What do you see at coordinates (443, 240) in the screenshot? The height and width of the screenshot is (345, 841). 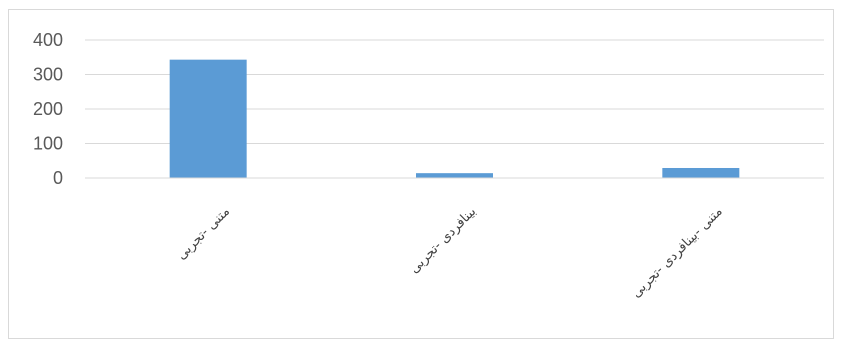 I see `x-tick-label: بینافردی -تجربی` at bounding box center [443, 240].